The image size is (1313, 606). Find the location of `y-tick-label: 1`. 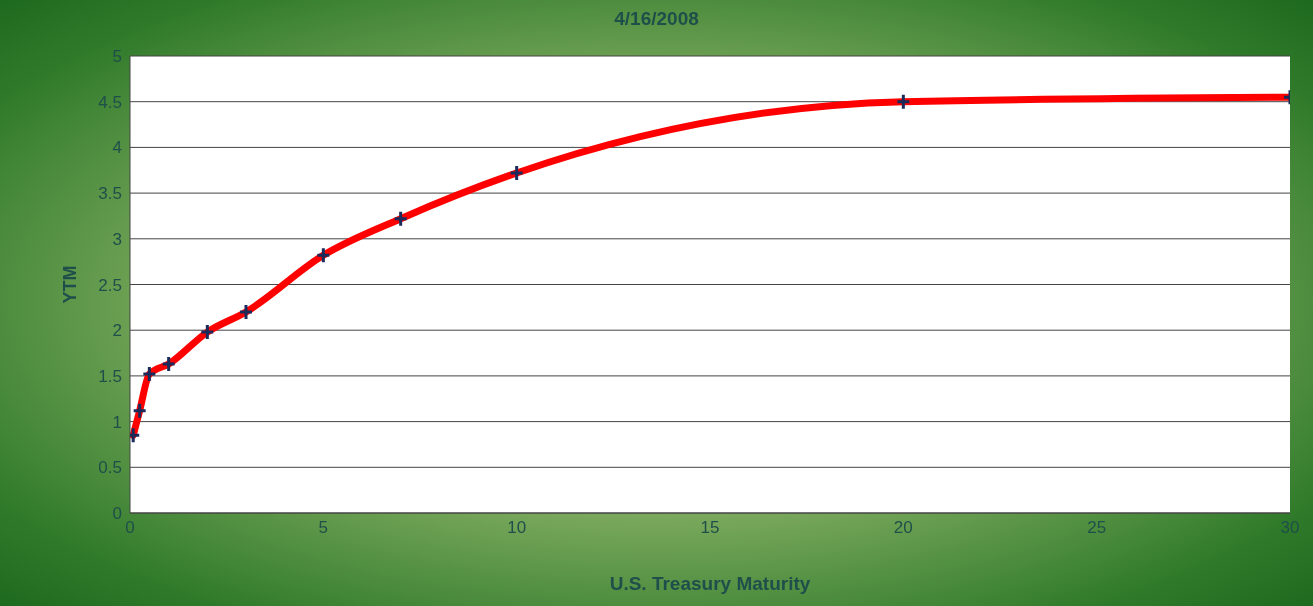

y-tick-label: 1 is located at coordinates (117, 422).